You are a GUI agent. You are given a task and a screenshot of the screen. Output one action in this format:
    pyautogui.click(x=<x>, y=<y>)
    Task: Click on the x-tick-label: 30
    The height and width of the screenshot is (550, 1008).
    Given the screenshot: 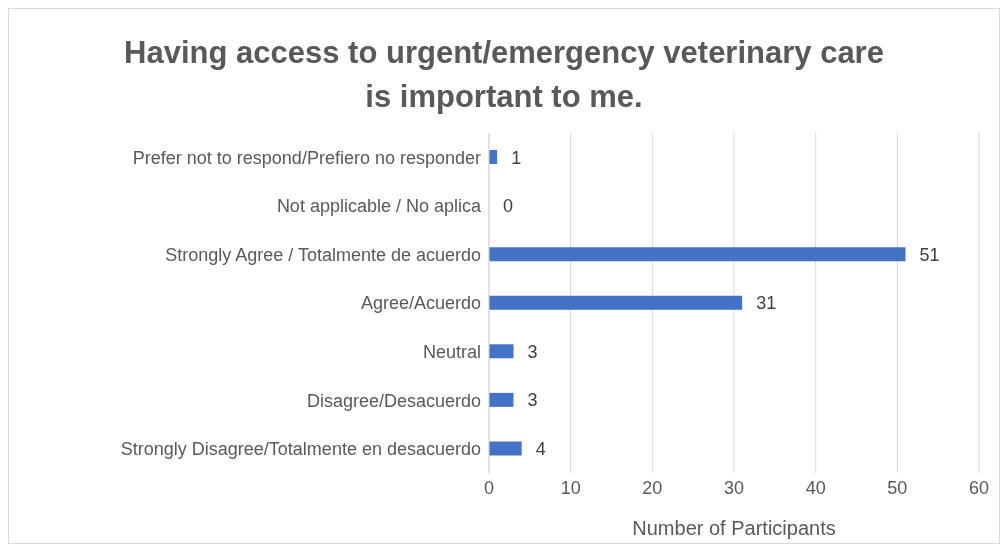 What is the action you would take?
    pyautogui.click(x=734, y=487)
    